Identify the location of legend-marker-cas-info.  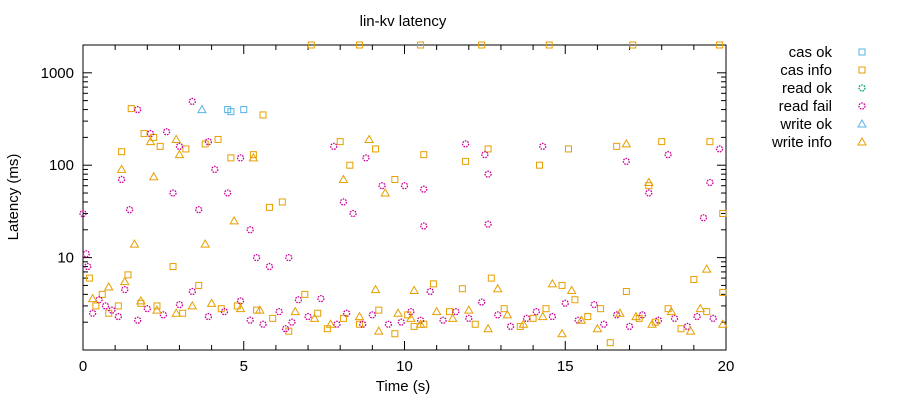
(862, 70).